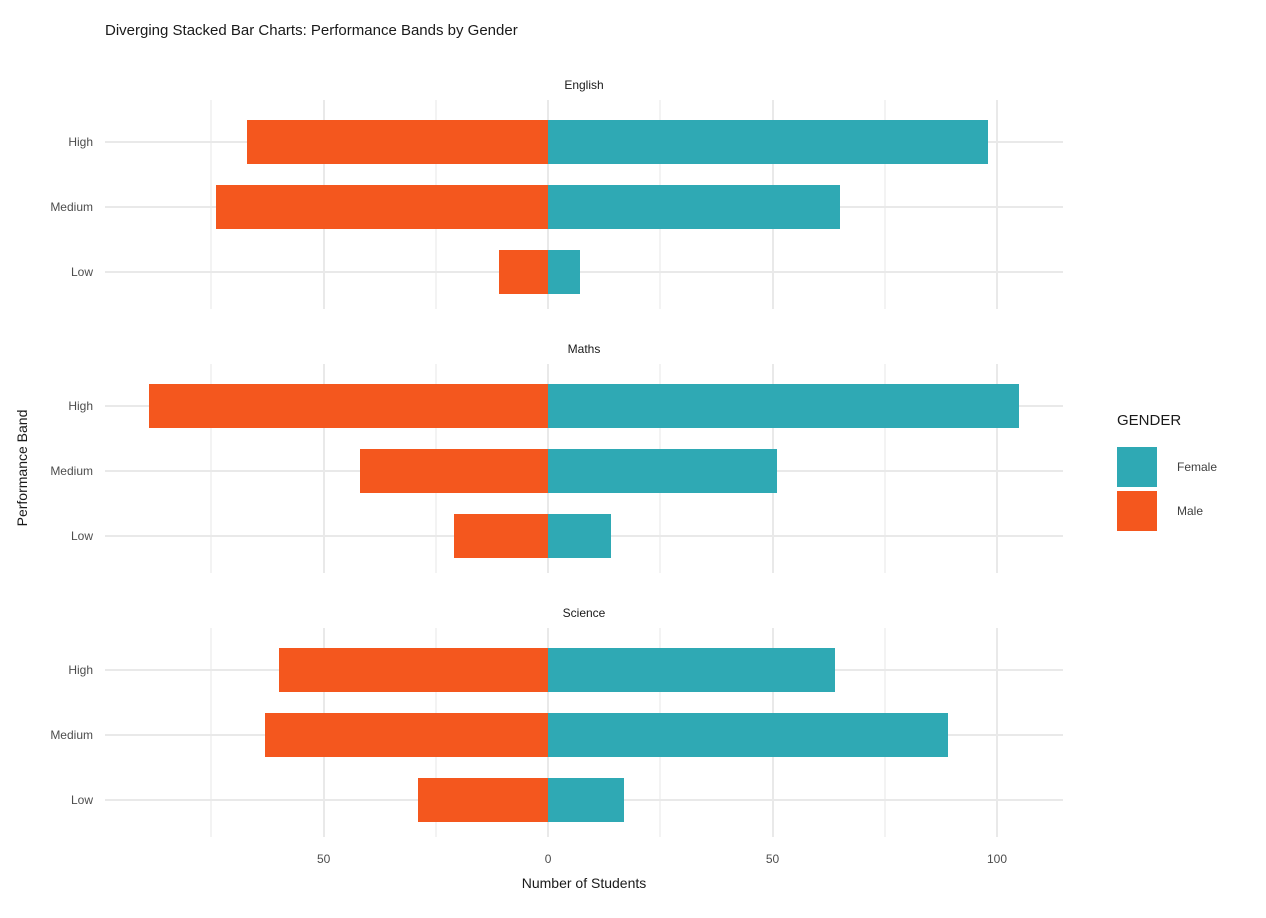 This screenshot has width=1266, height=918. I want to click on legend-label-male: Male, so click(1190, 511).